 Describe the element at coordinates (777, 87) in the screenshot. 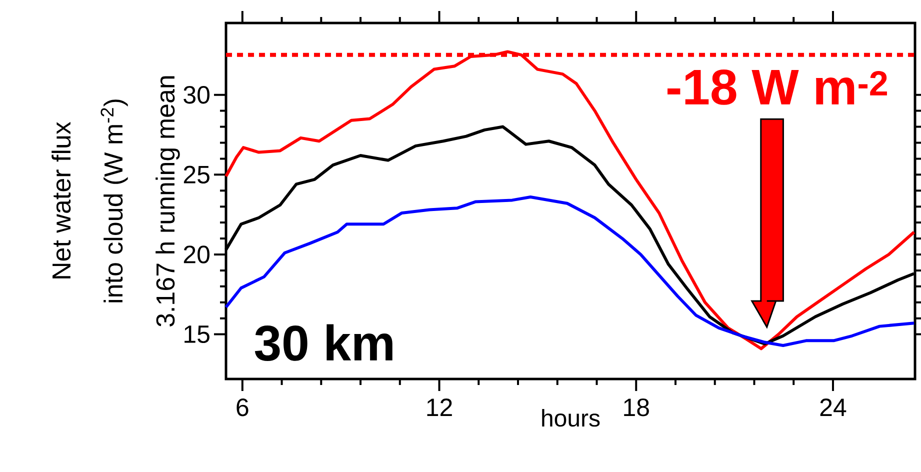

I see `annotation: -18 W m$^{-2}$` at that location.